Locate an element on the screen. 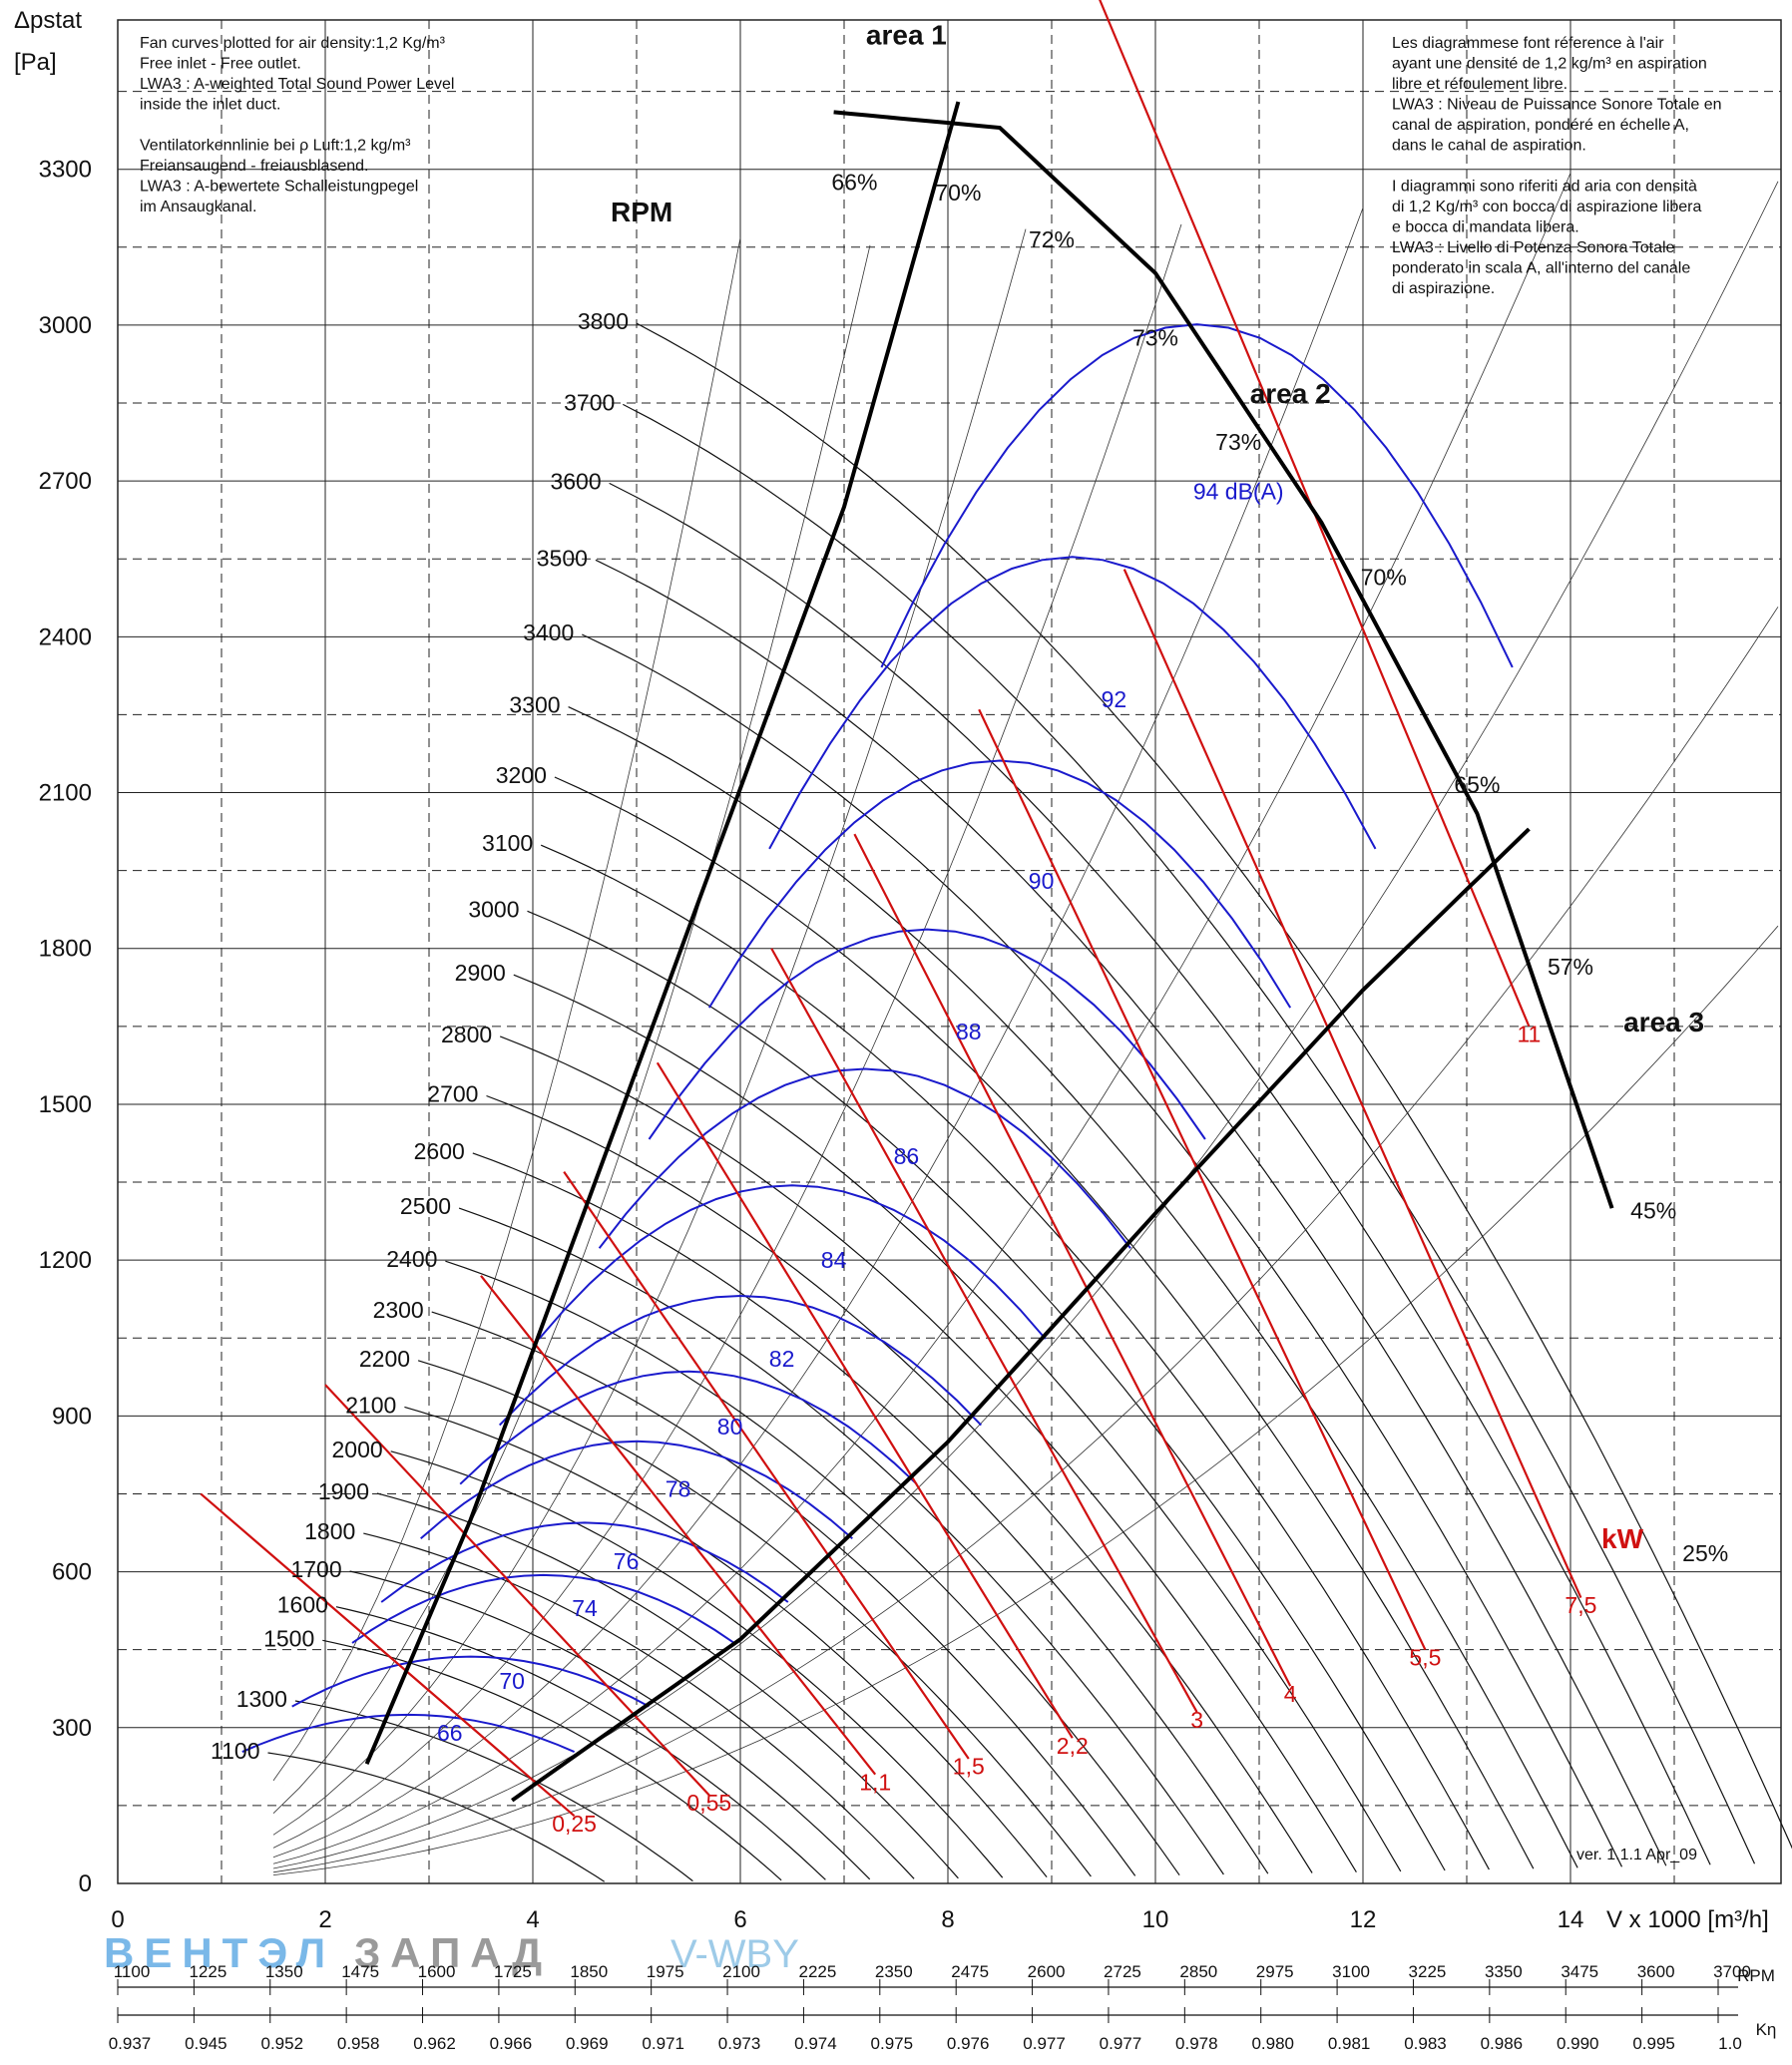 This screenshot has height=2065, width=1792. rpm-label: 3300 is located at coordinates (534, 705).